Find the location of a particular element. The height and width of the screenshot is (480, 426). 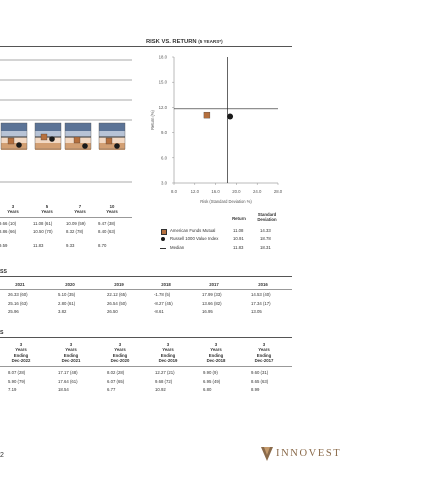

header-line: Deviation is located at coordinates (267, 220).